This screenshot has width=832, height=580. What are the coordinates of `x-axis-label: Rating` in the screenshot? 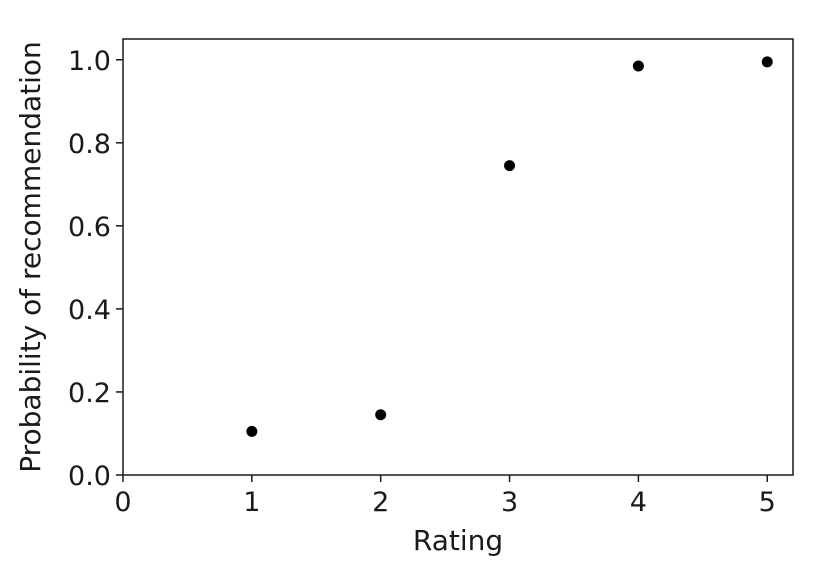 It's located at (458, 540).